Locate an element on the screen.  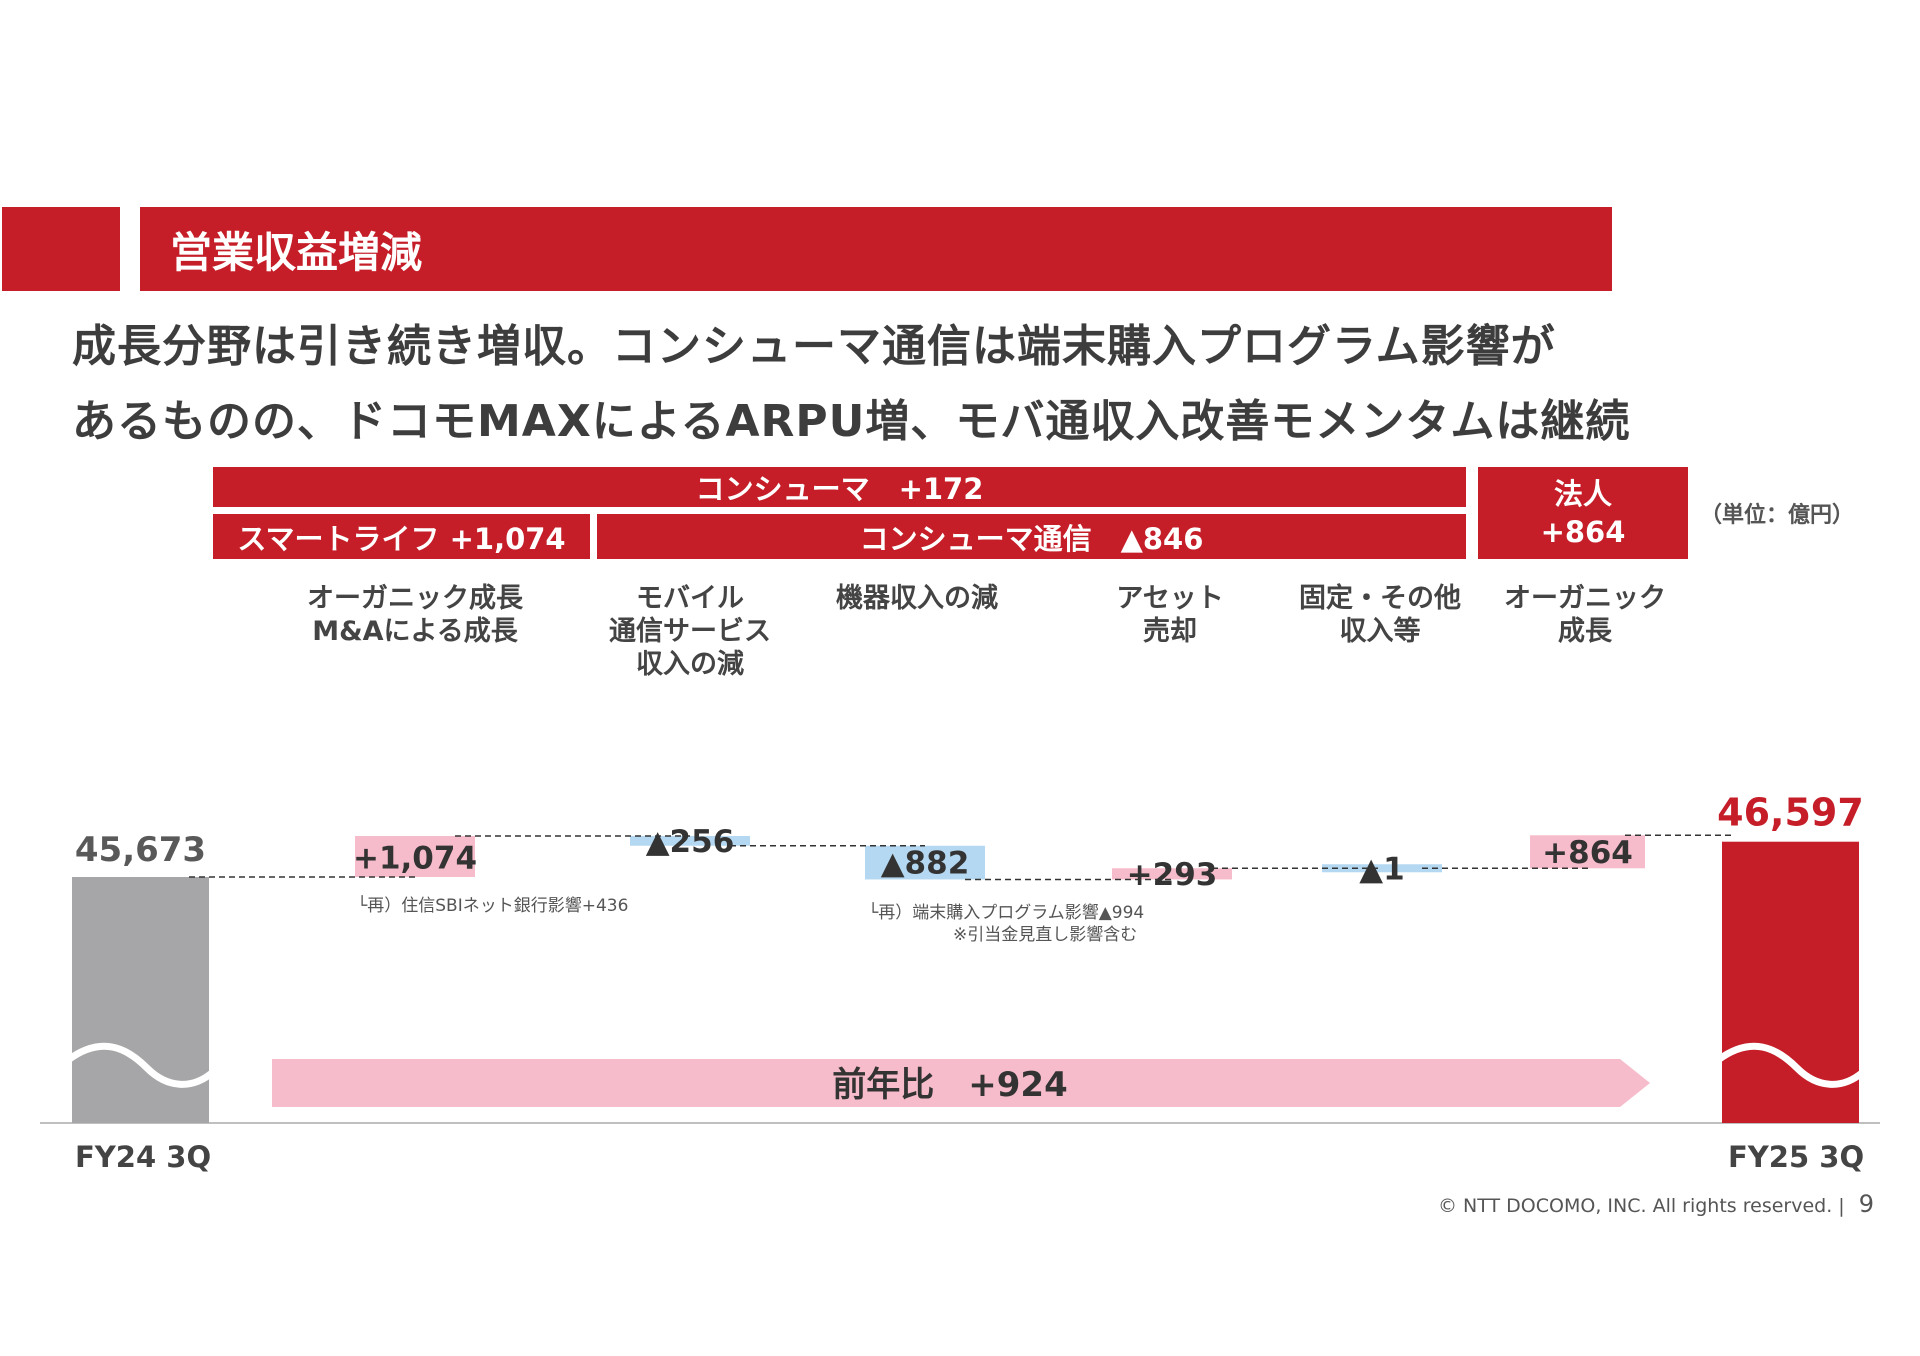
title-bar: 営業収益増減 is located at coordinates (876, 249).